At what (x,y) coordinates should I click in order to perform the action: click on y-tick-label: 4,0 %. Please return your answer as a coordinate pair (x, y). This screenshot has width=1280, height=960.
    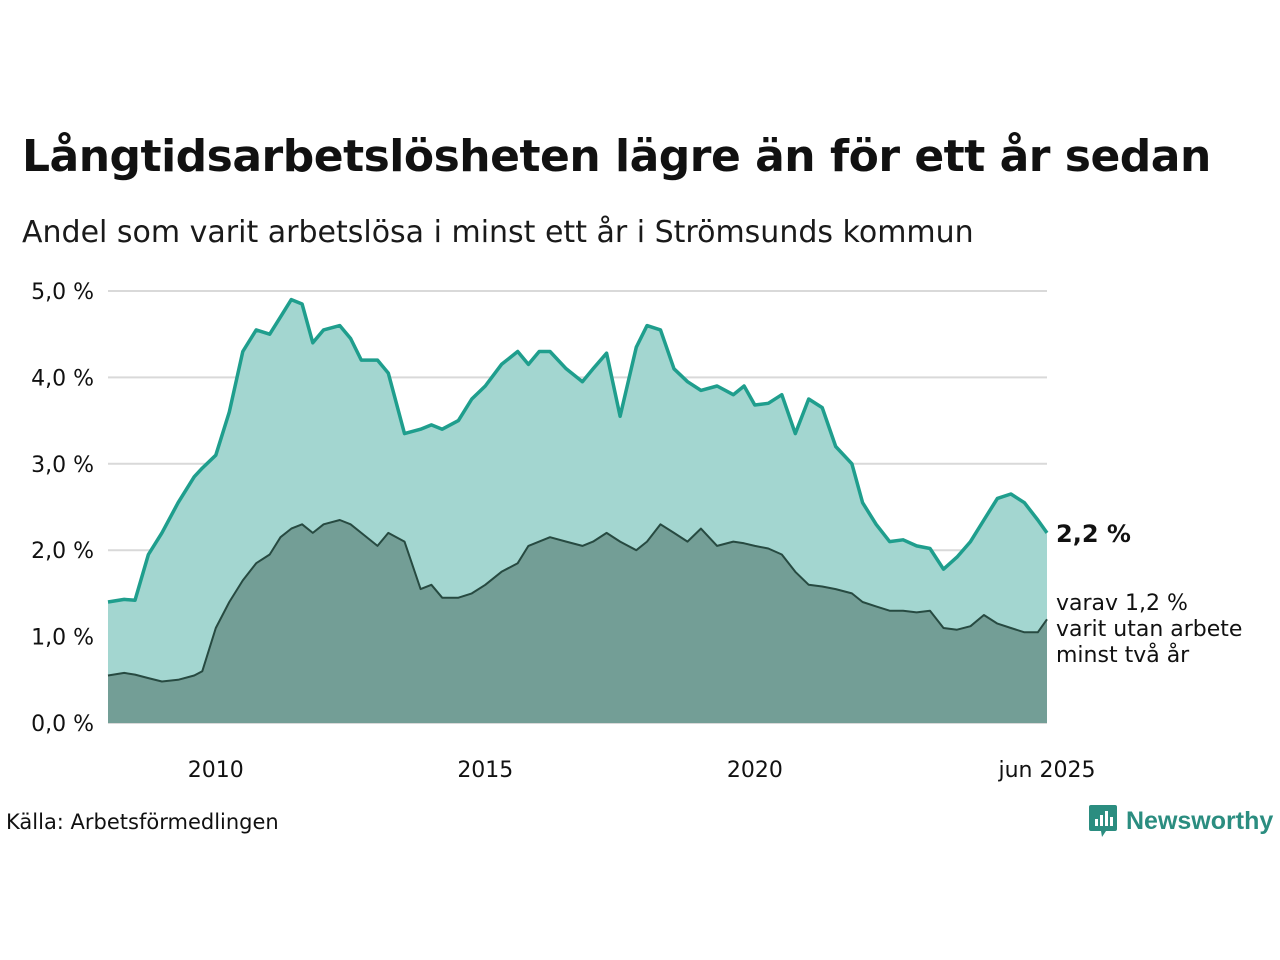
    Looking at the image, I should click on (62, 378).